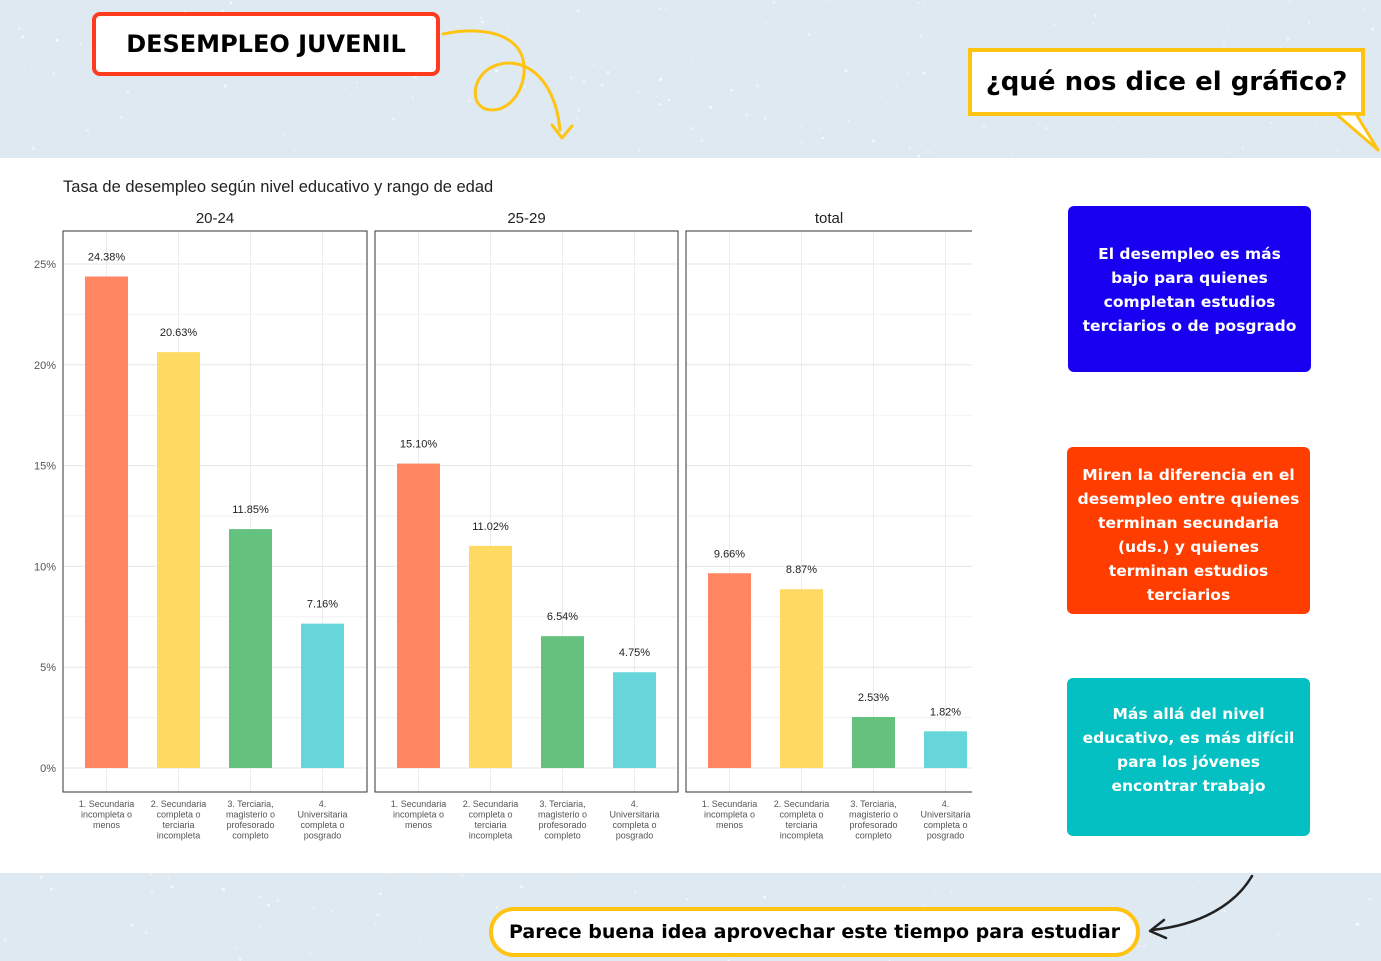  I want to click on data-label: 20.63%, so click(179, 333).